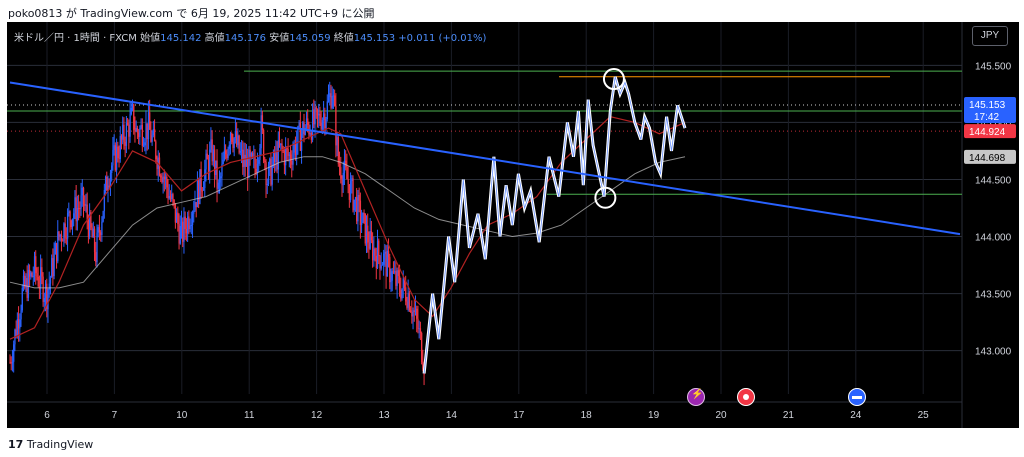  Describe the element at coordinates (245, 38) in the screenshot. I see `legend-high: 145.176` at that location.